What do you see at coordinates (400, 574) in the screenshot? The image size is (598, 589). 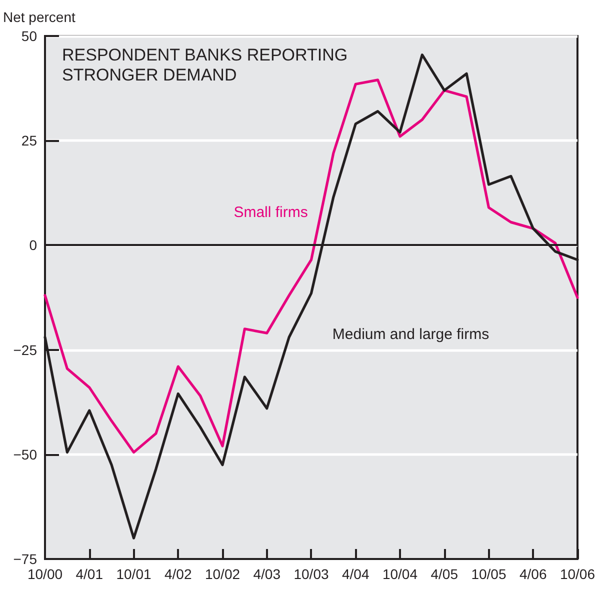 I see `x-tick-label: 10/04` at bounding box center [400, 574].